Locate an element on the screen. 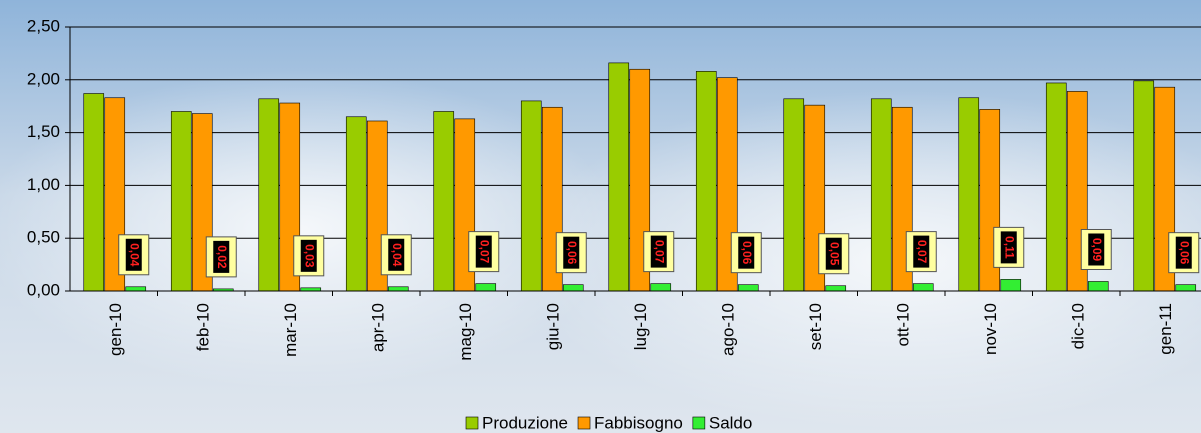  x-tick-label: ago-10 is located at coordinates (728, 329).